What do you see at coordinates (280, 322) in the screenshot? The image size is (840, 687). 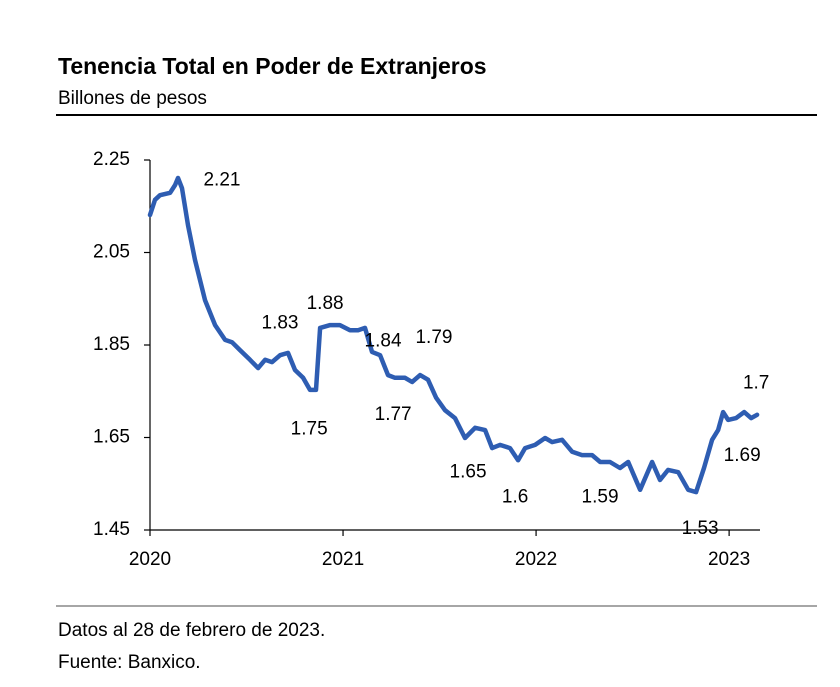 I see `data-label: 1.83` at bounding box center [280, 322].